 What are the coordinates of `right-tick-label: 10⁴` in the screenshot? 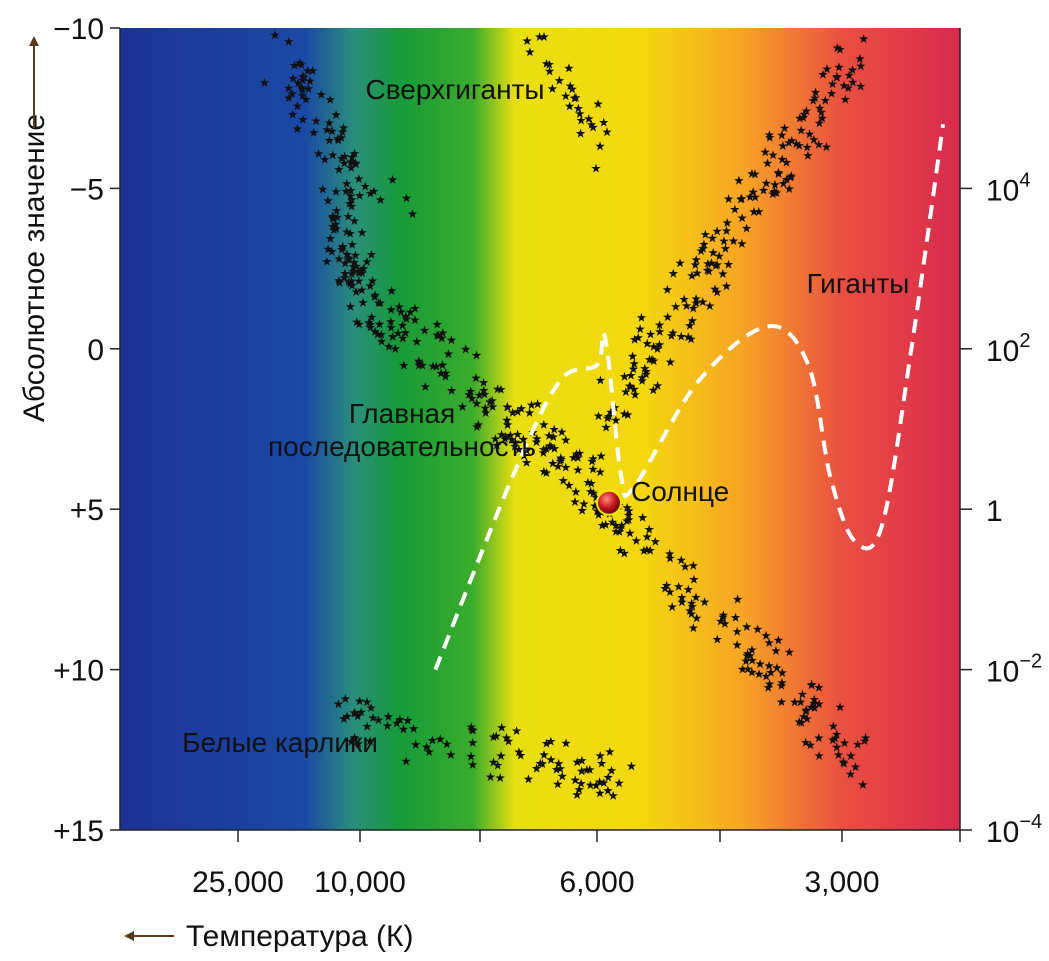 It's located at (1008, 188).